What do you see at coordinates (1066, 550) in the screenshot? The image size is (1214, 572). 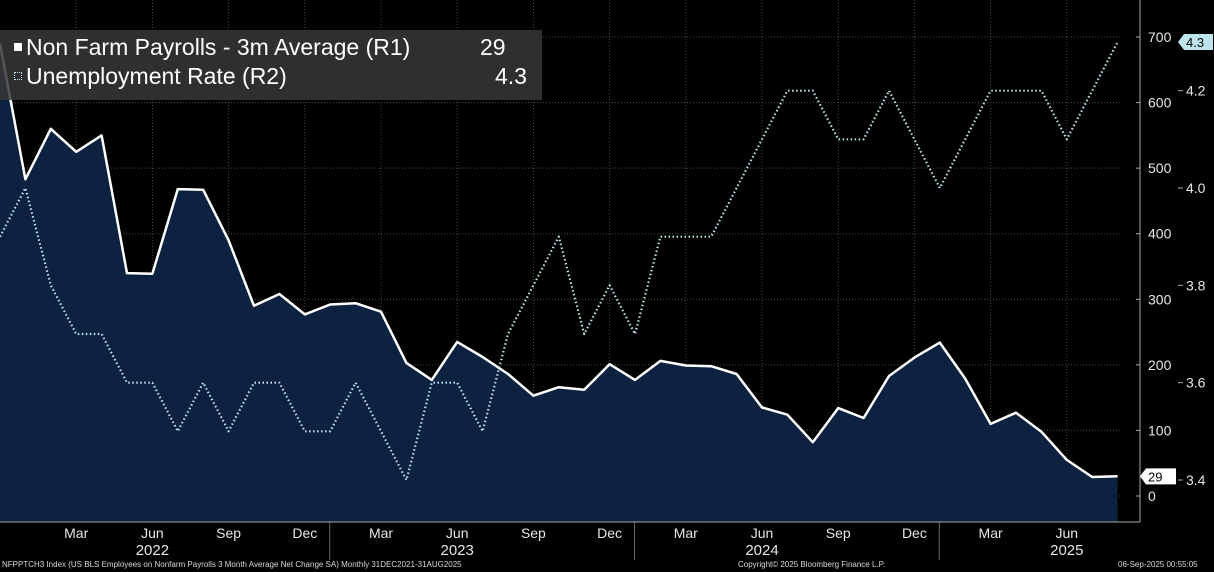 I see `x-year-label: 2025` at bounding box center [1066, 550].